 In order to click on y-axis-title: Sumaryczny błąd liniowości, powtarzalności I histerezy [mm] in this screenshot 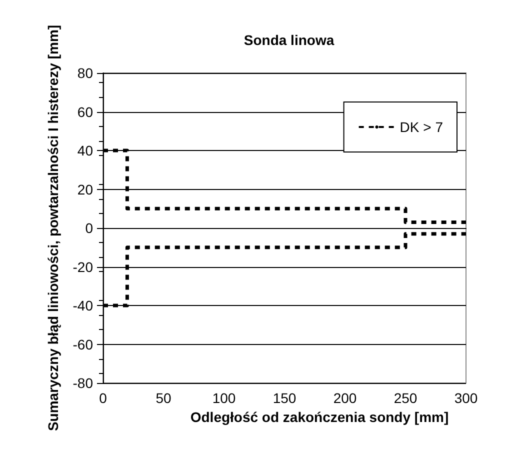, I will do `click(53, 228)`.